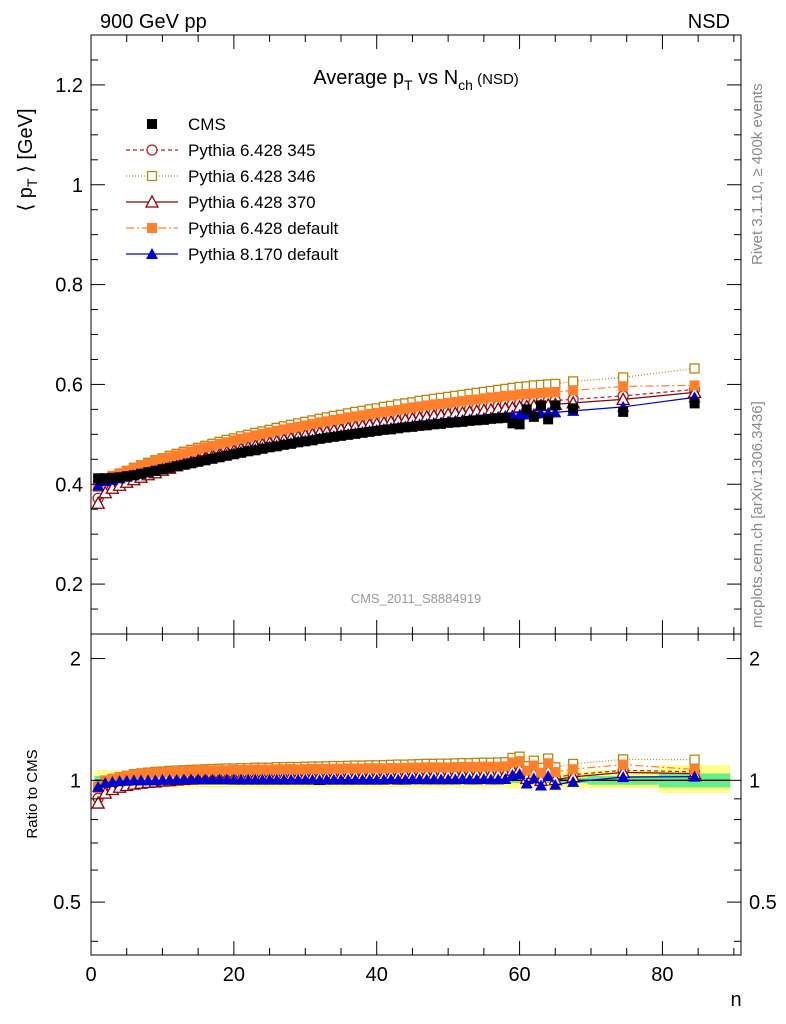 The image size is (786, 1024). Describe the element at coordinates (152, 228) in the screenshot. I see `legend-marker-py6default` at that location.